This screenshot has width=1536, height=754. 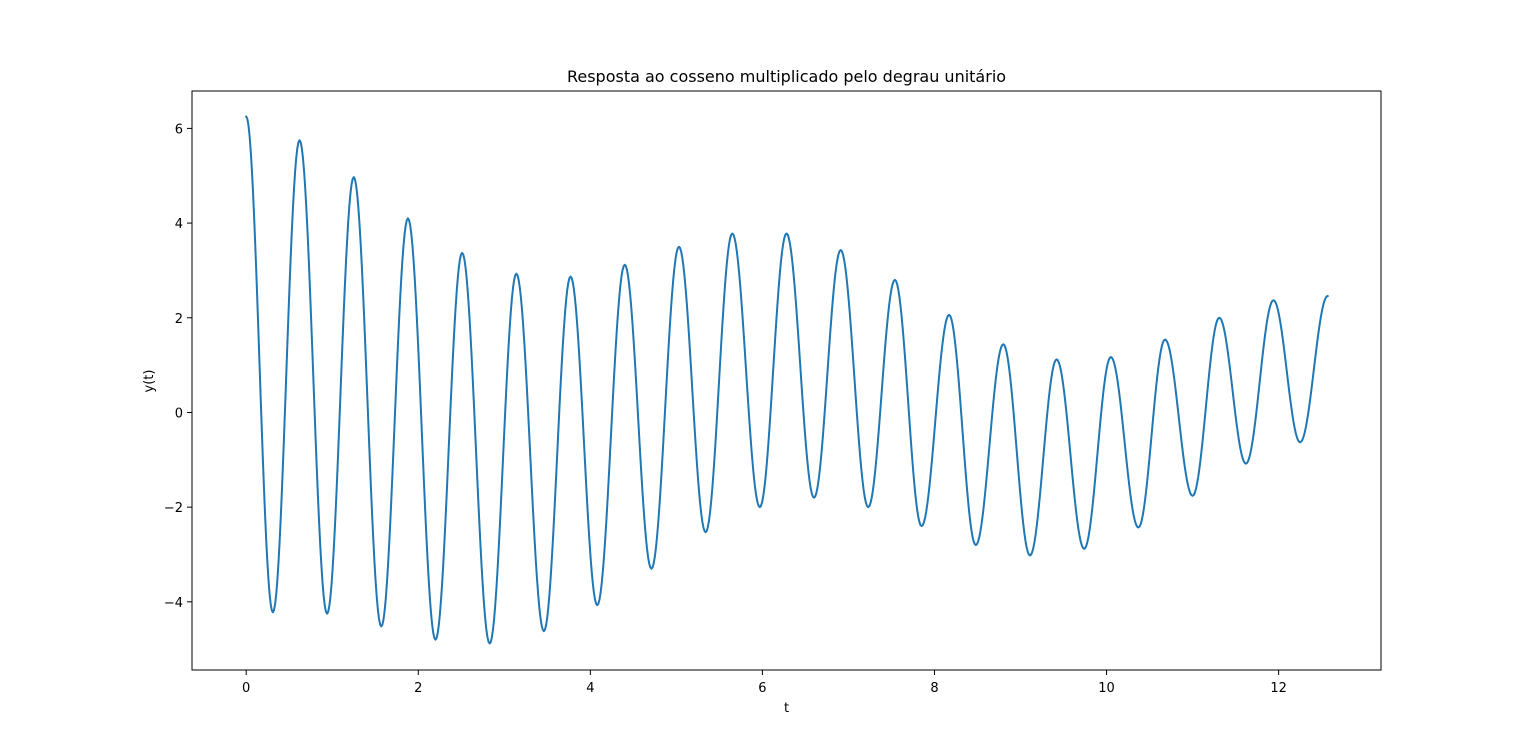 I want to click on x-tick-label: 6, so click(x=762, y=688).